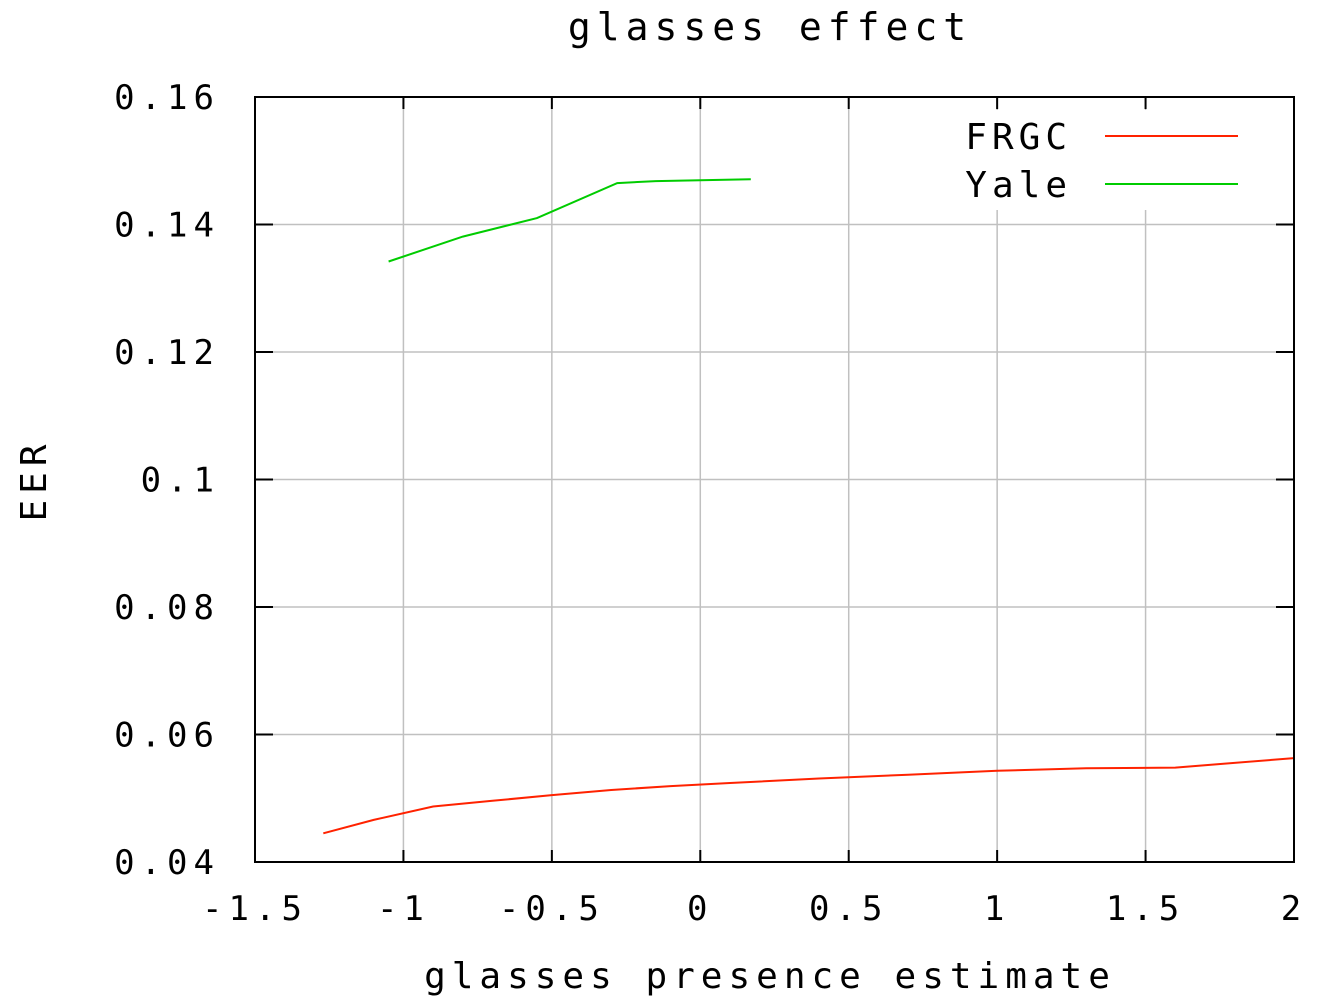  What do you see at coordinates (770, 27) in the screenshot?
I see `chart-title: glasses effect` at bounding box center [770, 27].